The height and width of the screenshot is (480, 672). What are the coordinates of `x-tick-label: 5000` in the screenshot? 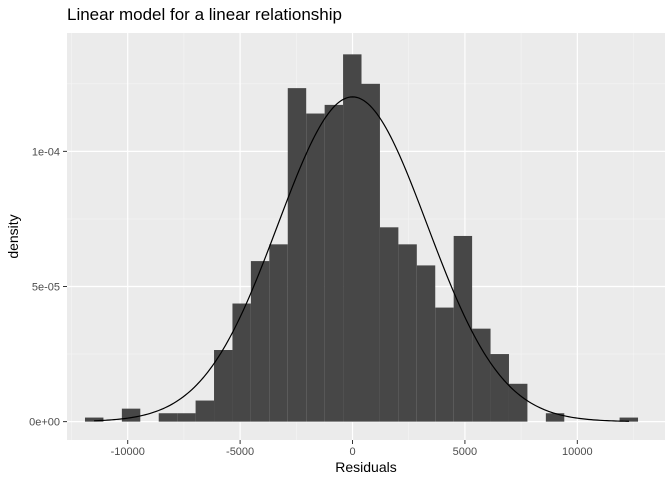 It's located at (465, 452).